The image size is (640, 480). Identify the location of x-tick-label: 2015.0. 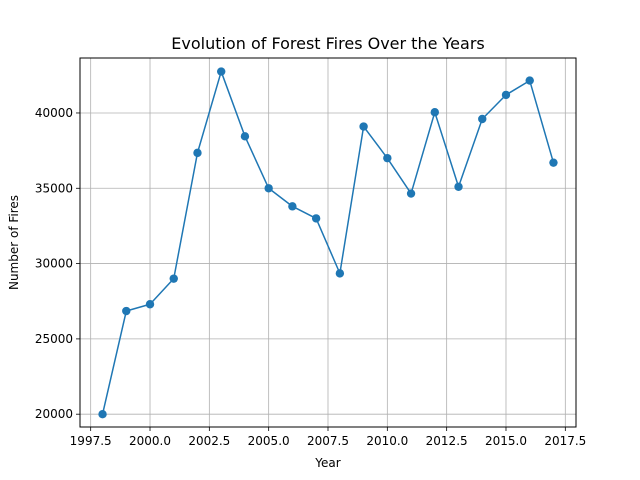
(506, 441).